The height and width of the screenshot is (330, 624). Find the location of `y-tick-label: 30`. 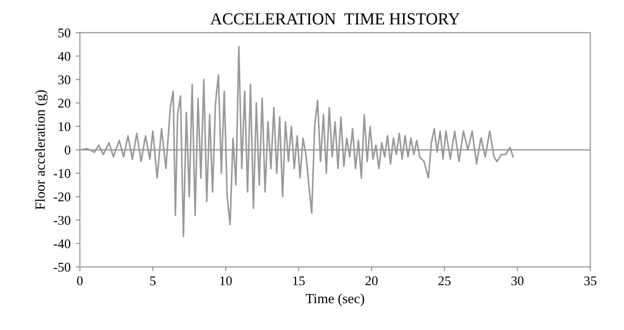

y-tick-label: 30 is located at coordinates (64, 79).